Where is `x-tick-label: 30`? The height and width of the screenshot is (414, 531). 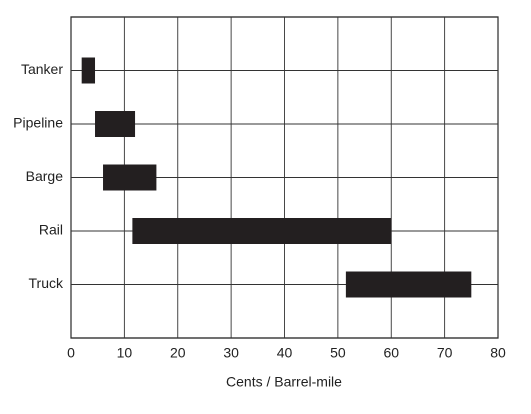 x-tick-label: 30 is located at coordinates (231, 353).